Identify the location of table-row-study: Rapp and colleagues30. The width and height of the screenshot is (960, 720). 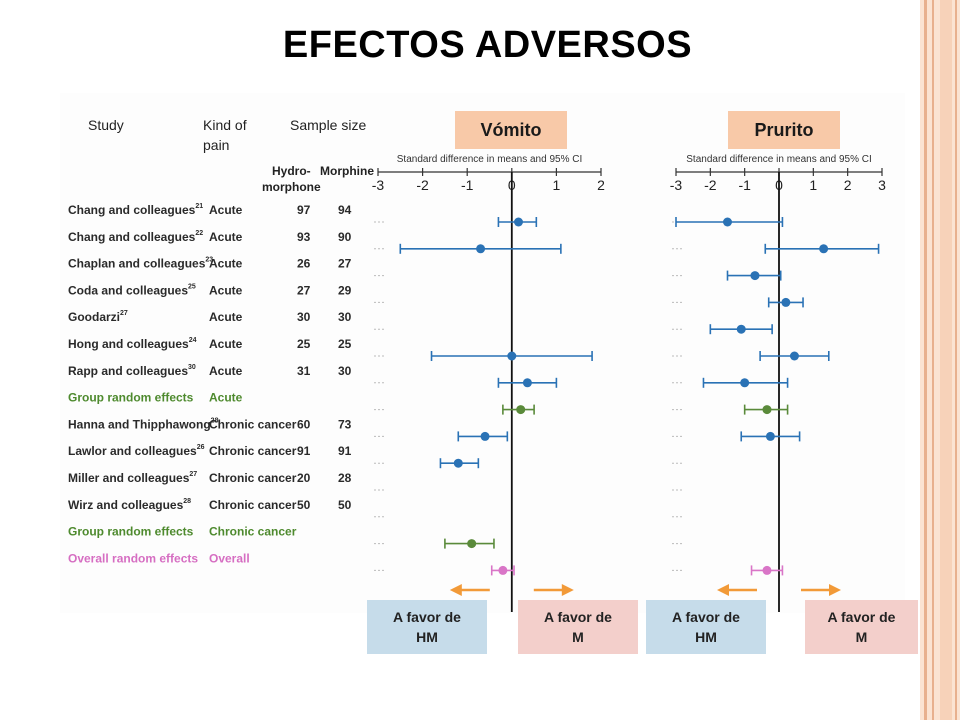
(132, 371).